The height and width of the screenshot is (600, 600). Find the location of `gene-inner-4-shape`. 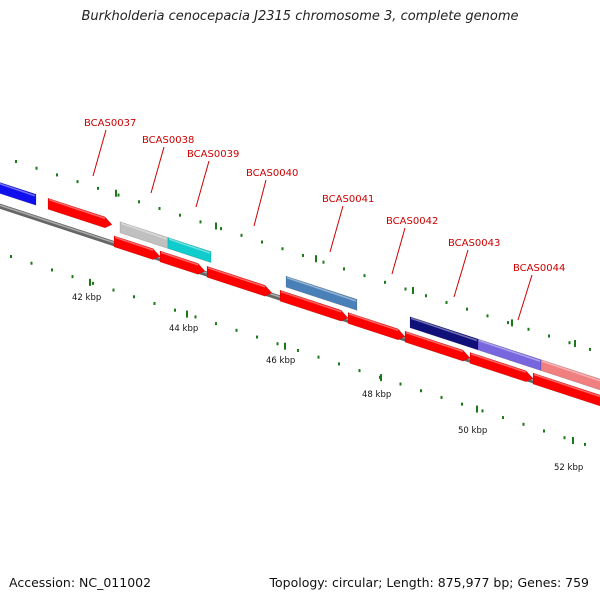

gene-inner-4-shape is located at coordinates (314, 305).